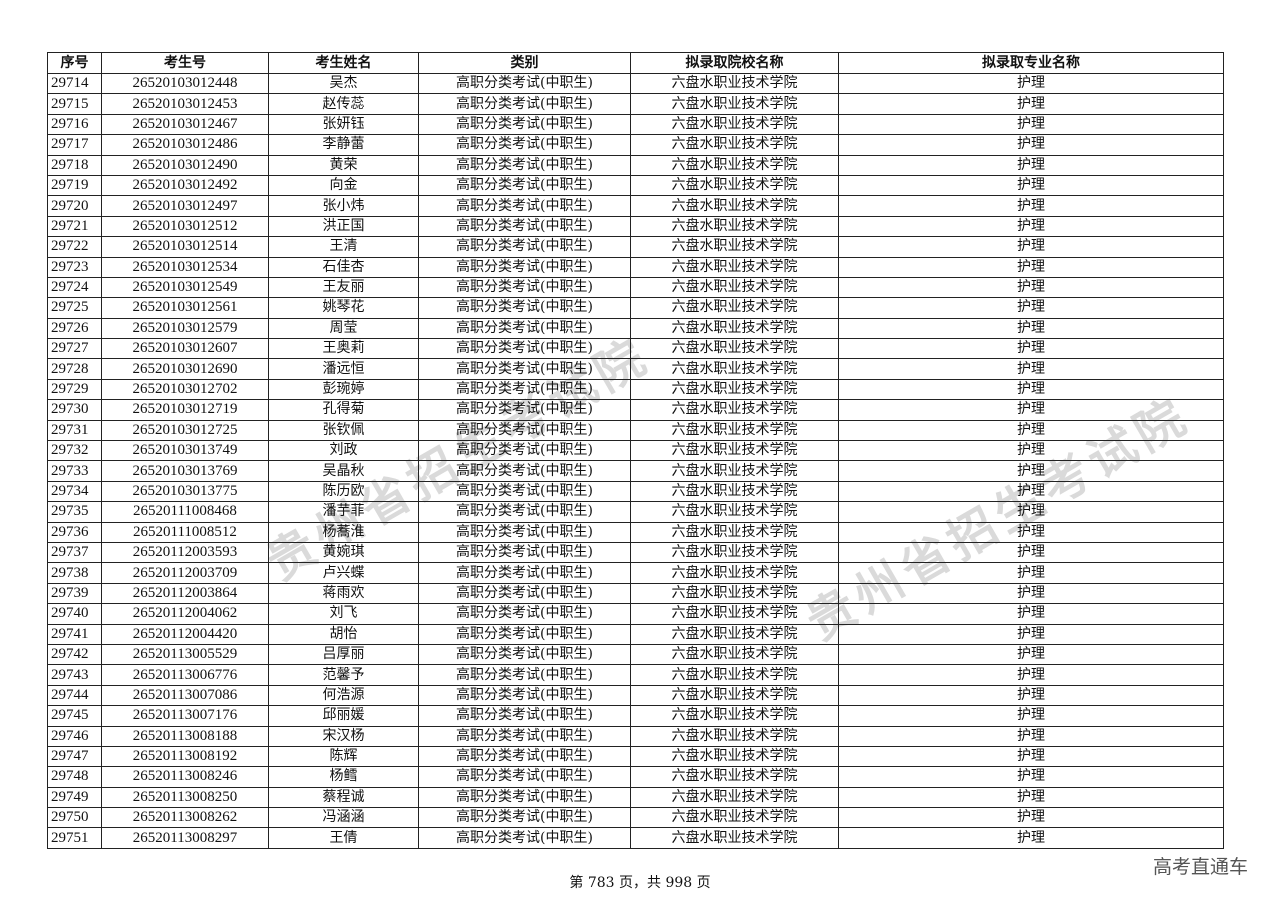 The height and width of the screenshot is (905, 1280). What do you see at coordinates (74, 308) in the screenshot?
I see `cell-seq: 29725` at bounding box center [74, 308].